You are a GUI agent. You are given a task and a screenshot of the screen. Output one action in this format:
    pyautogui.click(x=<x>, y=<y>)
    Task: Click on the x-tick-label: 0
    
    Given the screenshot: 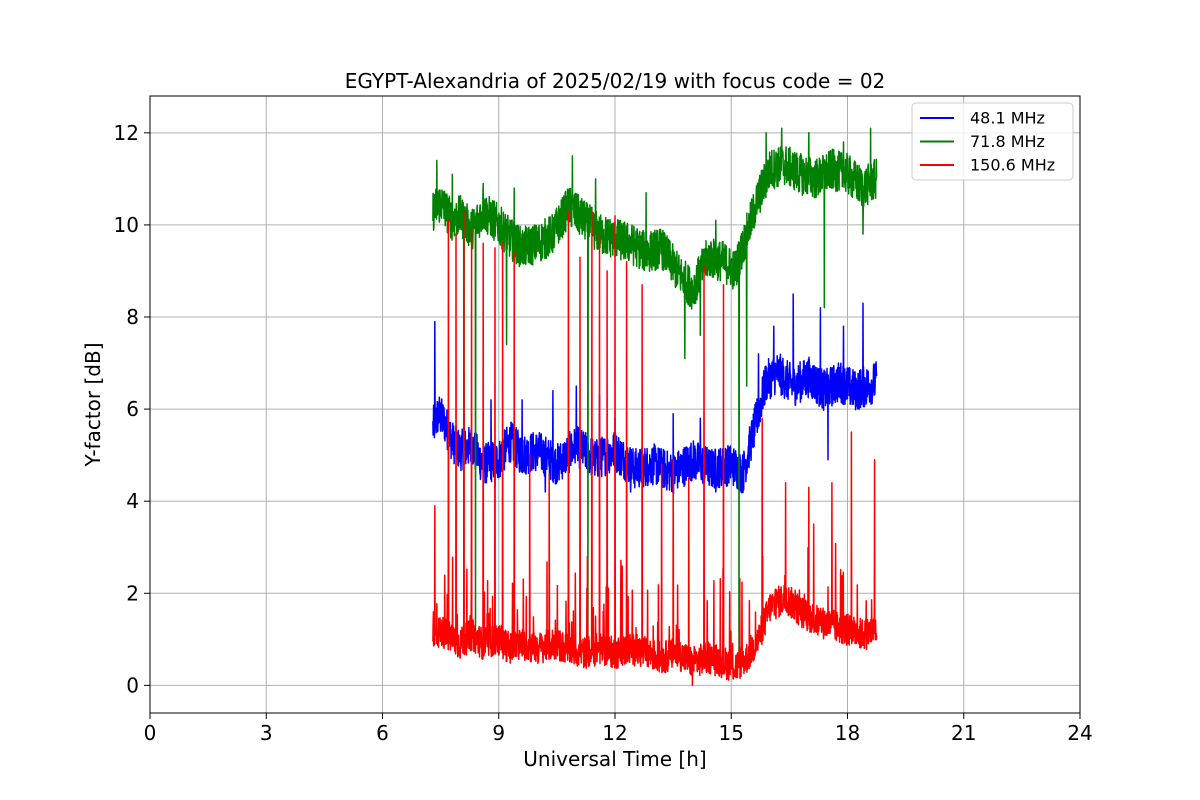 What is the action you would take?
    pyautogui.click(x=150, y=733)
    